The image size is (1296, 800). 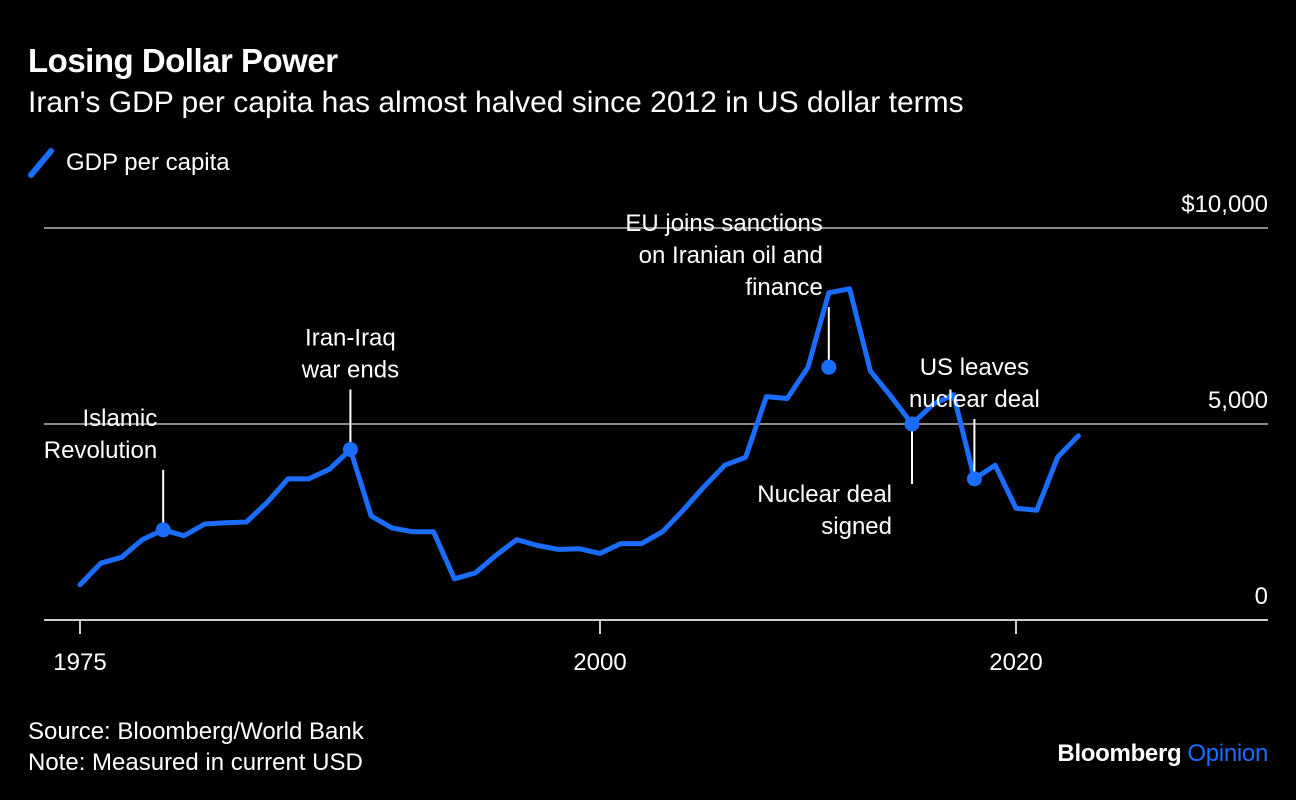 I want to click on annotation-label: finance, so click(x=783, y=287).